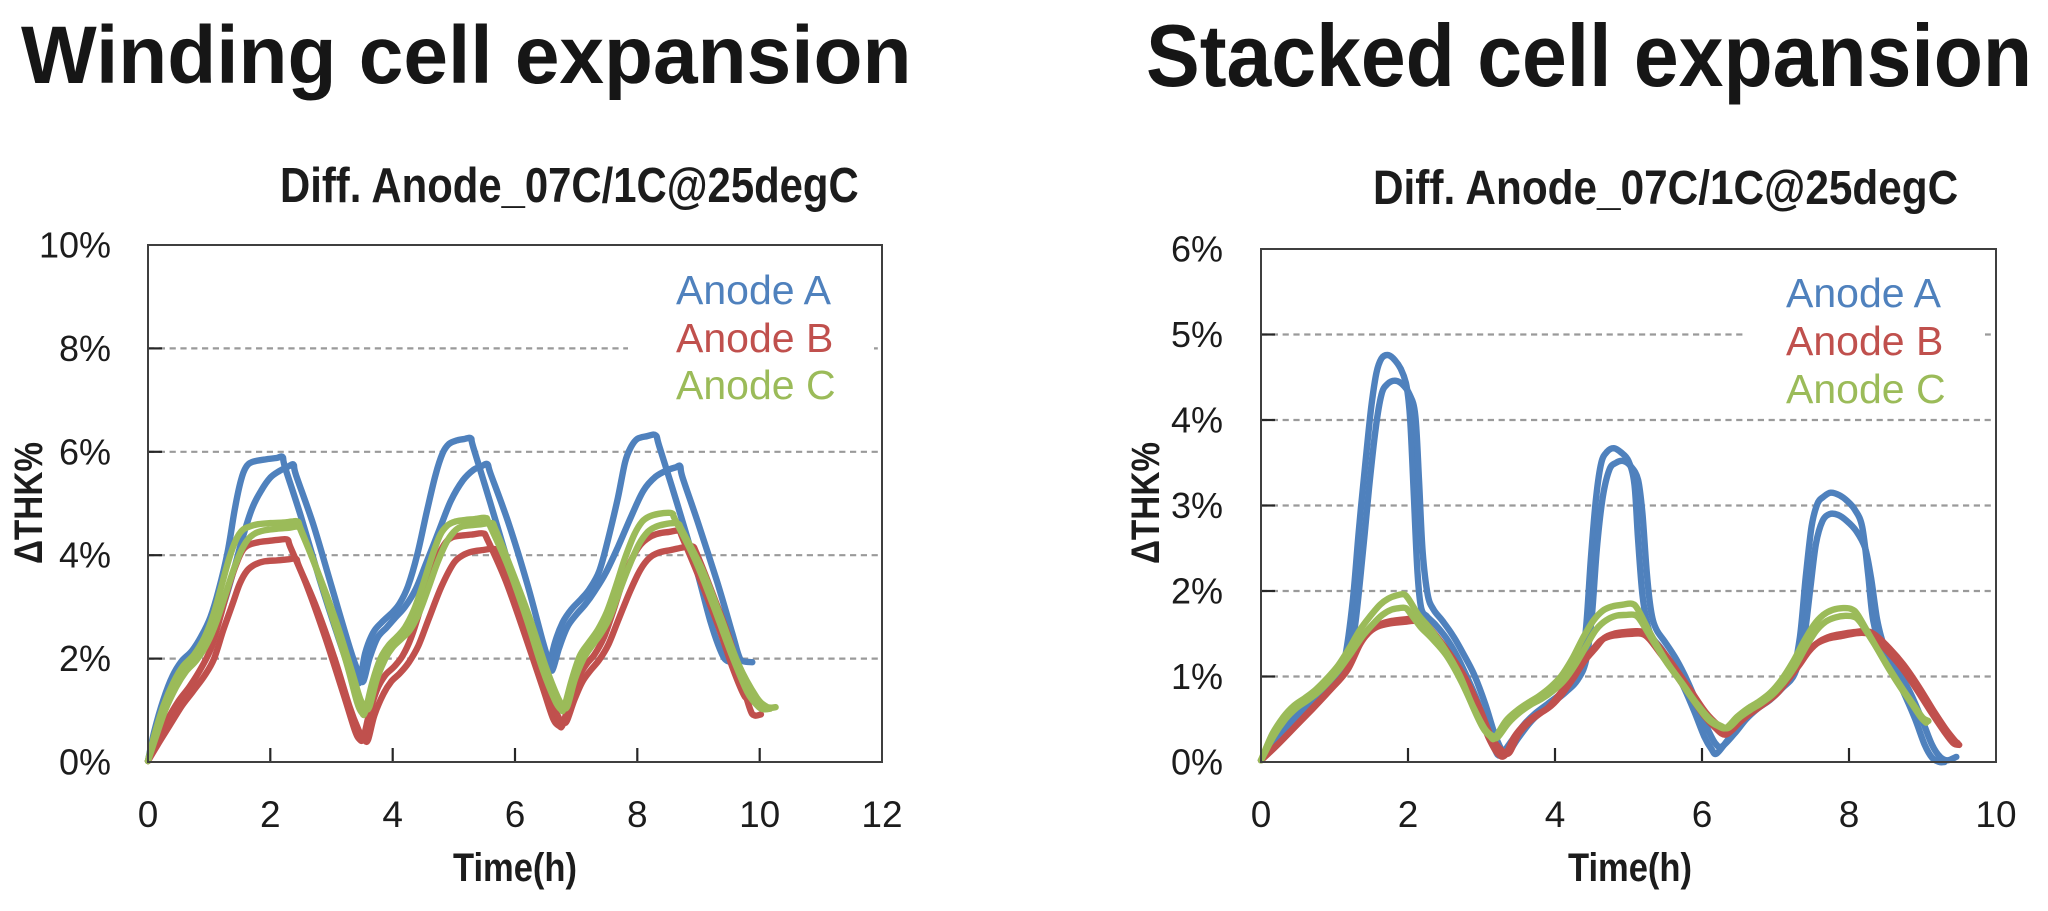 The width and height of the screenshot is (2048, 911). Describe the element at coordinates (75, 245) in the screenshot. I see `svg-text: 10%` at that location.